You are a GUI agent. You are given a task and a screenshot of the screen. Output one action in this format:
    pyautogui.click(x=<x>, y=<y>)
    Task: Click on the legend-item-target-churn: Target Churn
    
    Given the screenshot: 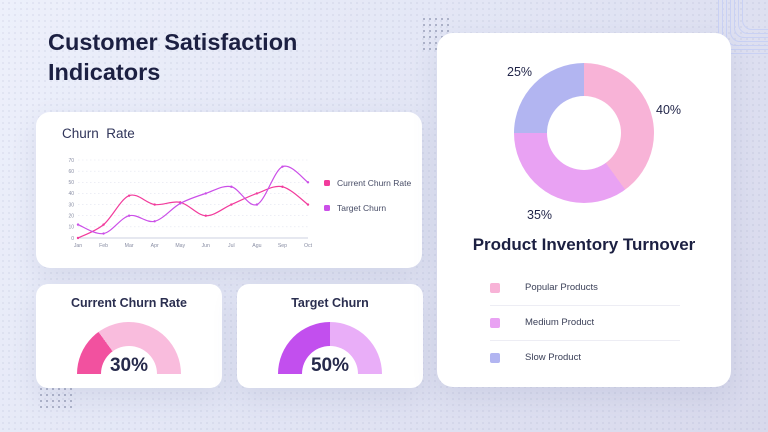 What is the action you would take?
    pyautogui.click(x=367, y=208)
    